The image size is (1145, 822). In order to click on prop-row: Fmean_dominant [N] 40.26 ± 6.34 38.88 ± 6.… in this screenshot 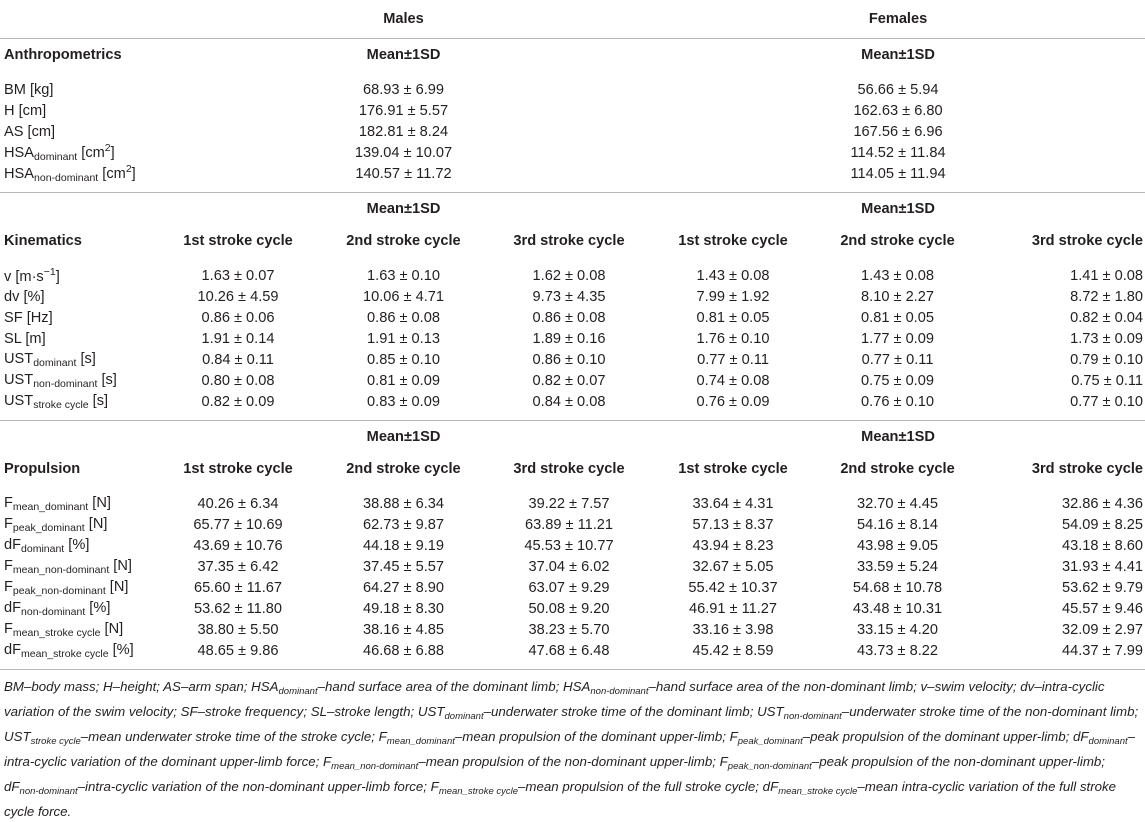, I will do `click(572, 503)`.